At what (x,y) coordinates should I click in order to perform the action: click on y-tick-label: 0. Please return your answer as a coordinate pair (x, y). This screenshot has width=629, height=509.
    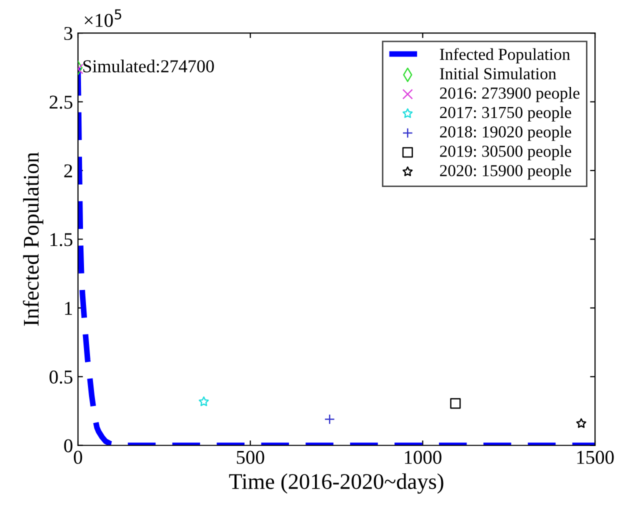
    Looking at the image, I should click on (68, 445).